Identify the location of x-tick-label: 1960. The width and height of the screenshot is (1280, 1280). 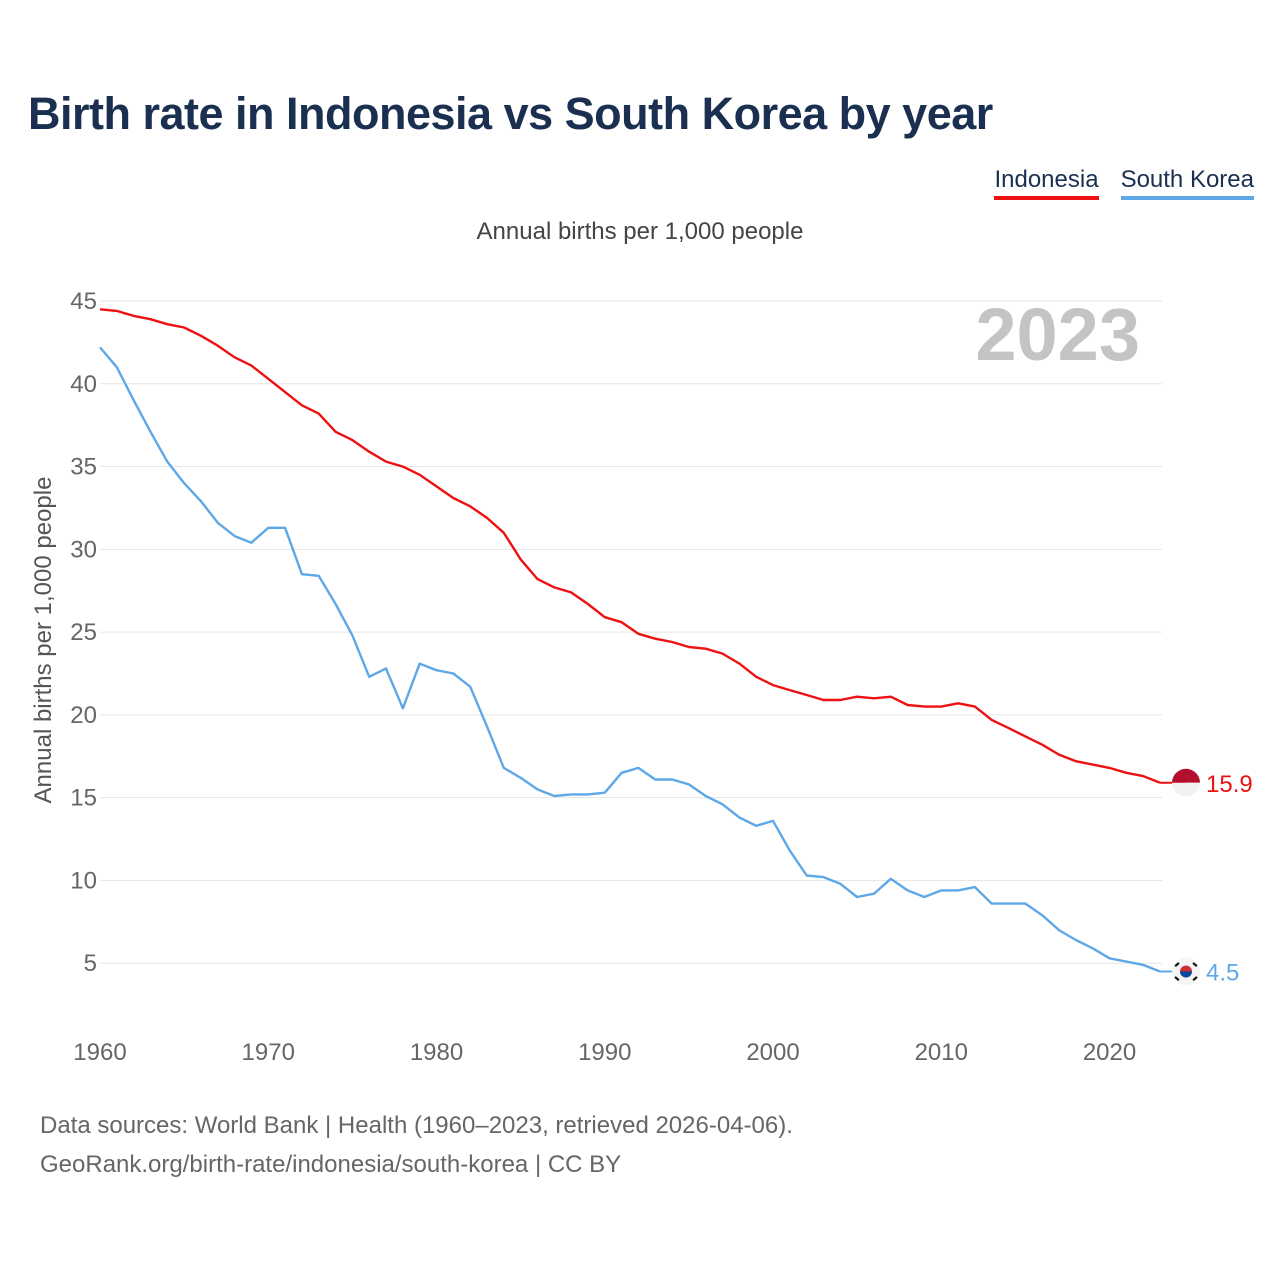
(99, 1052).